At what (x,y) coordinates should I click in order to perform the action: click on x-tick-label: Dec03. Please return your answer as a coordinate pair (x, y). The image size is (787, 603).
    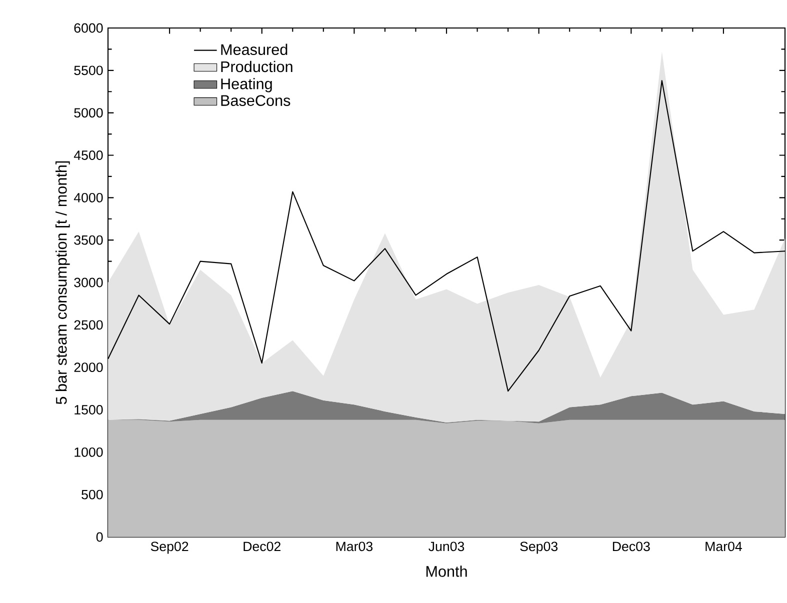
    Looking at the image, I should click on (631, 547).